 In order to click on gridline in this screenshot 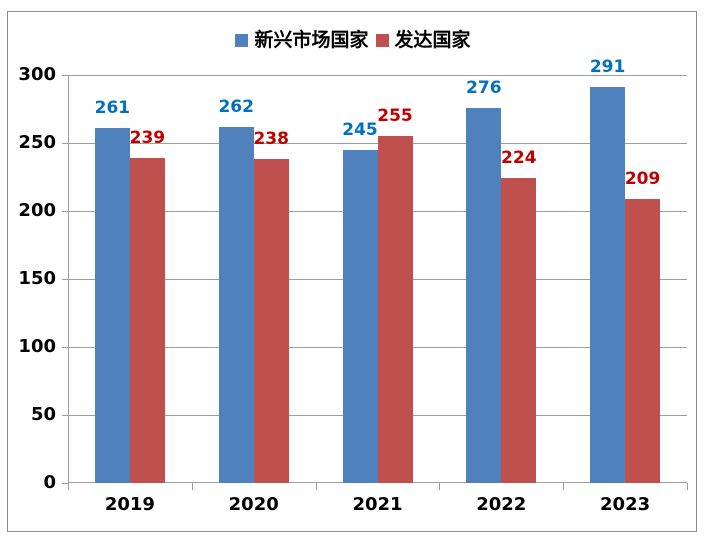, I will do `click(377, 75)`.